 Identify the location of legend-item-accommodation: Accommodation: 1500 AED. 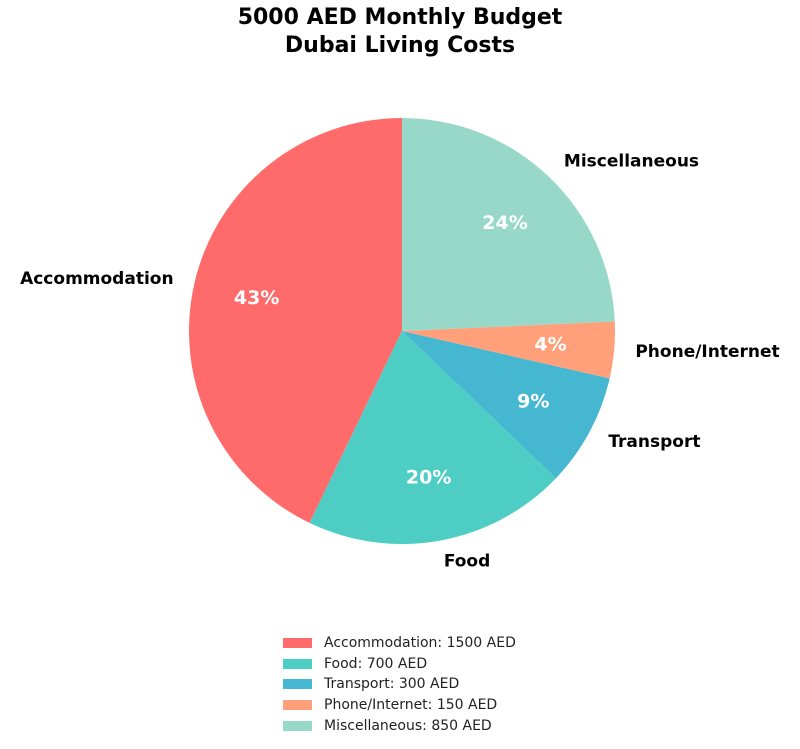
(399, 643).